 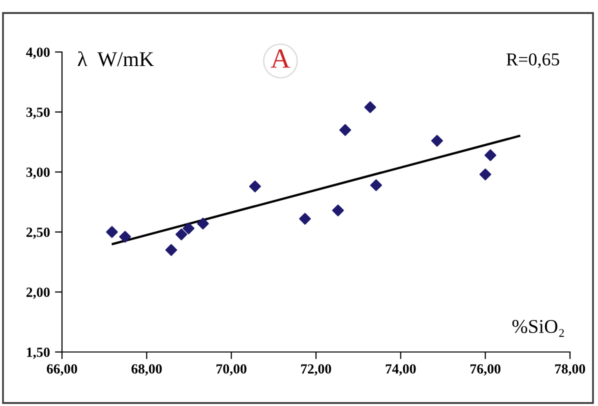 I want to click on y-tick-label: 3,00, so click(x=38, y=173).